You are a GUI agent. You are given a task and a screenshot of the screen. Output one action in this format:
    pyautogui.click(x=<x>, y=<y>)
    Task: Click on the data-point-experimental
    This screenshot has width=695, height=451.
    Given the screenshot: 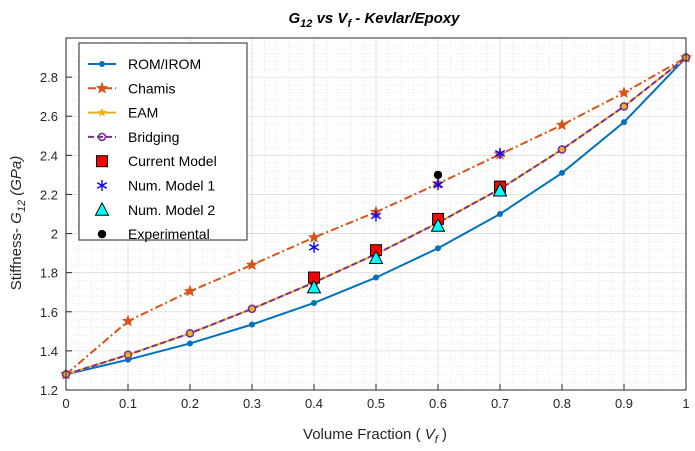 What is the action you would take?
    pyautogui.click(x=438, y=175)
    